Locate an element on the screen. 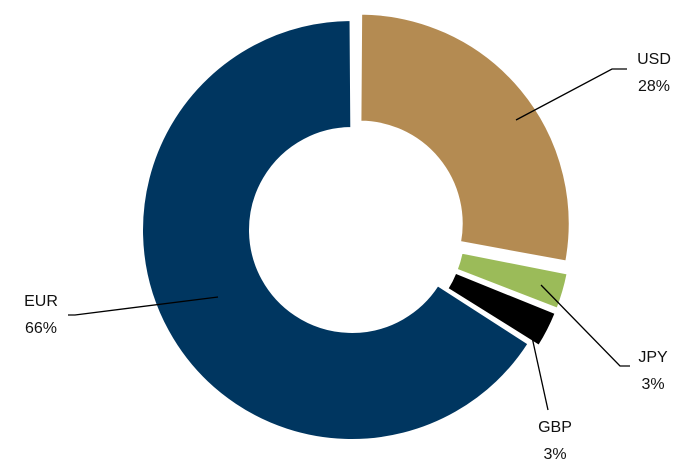  leader-line-gbp is located at coordinates (539, 369).